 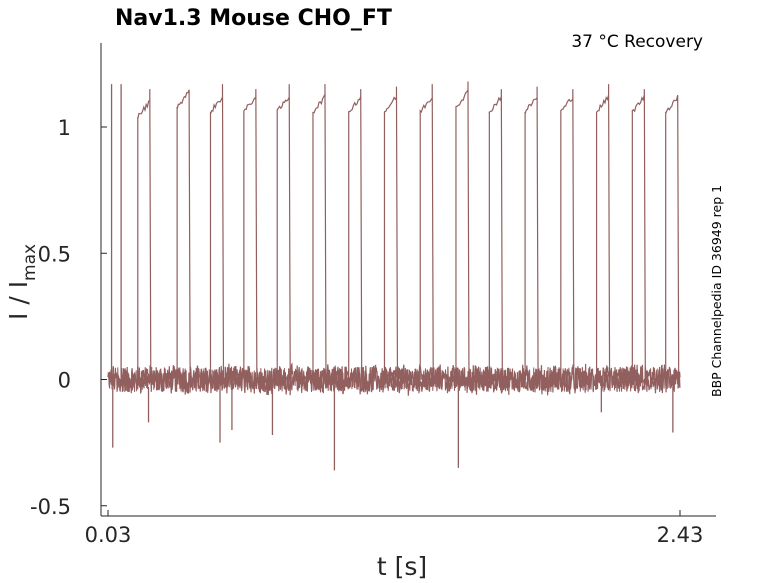 What do you see at coordinates (30, 262) in the screenshot?
I see `y-axis-label-sub: max` at bounding box center [30, 262].